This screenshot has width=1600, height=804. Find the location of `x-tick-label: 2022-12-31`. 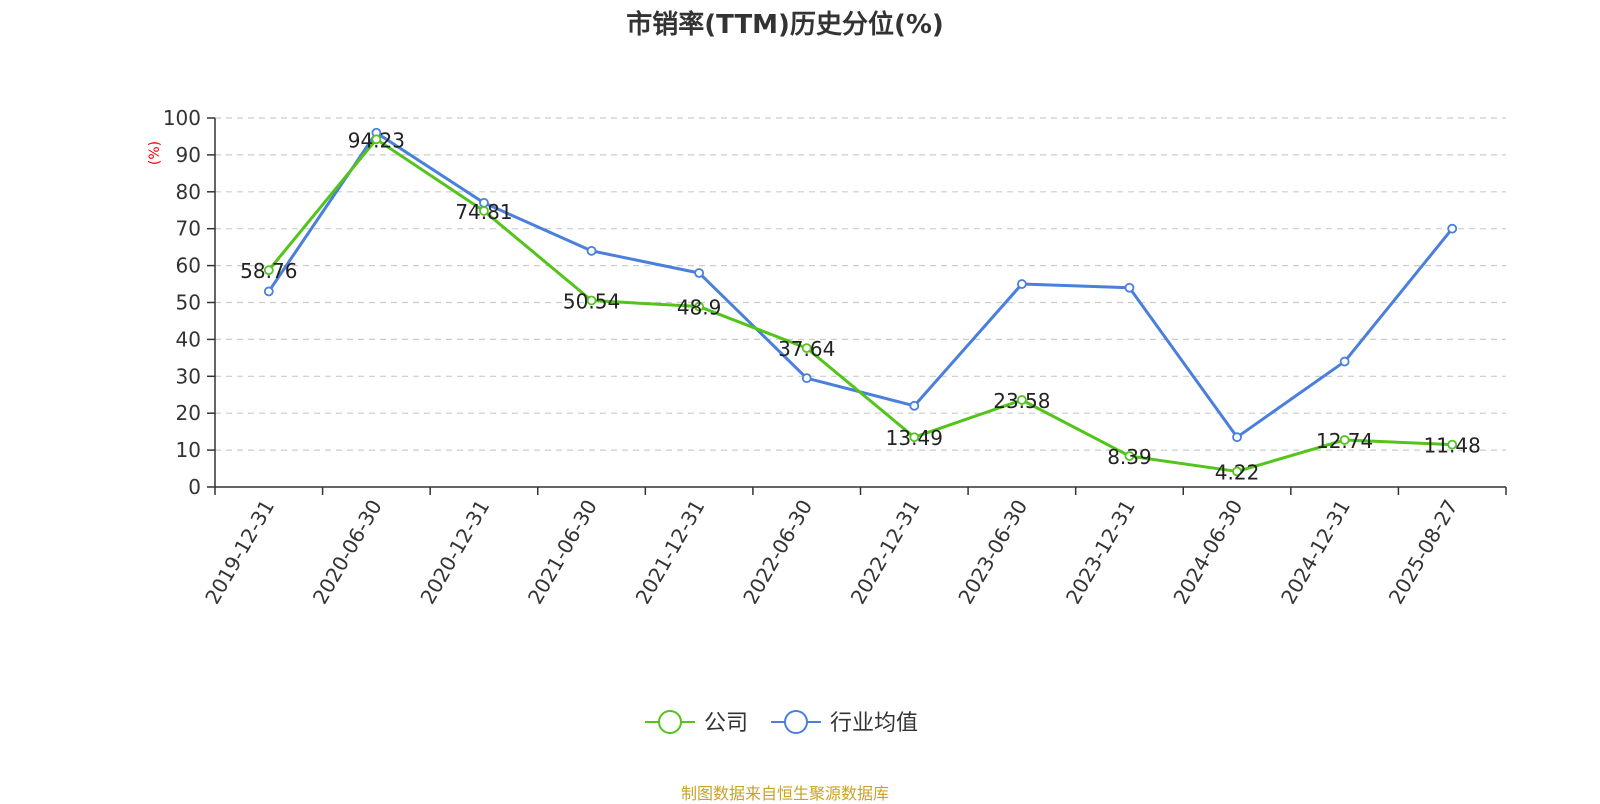

x-tick-label: 2022-12-31 is located at coordinates (885, 552).